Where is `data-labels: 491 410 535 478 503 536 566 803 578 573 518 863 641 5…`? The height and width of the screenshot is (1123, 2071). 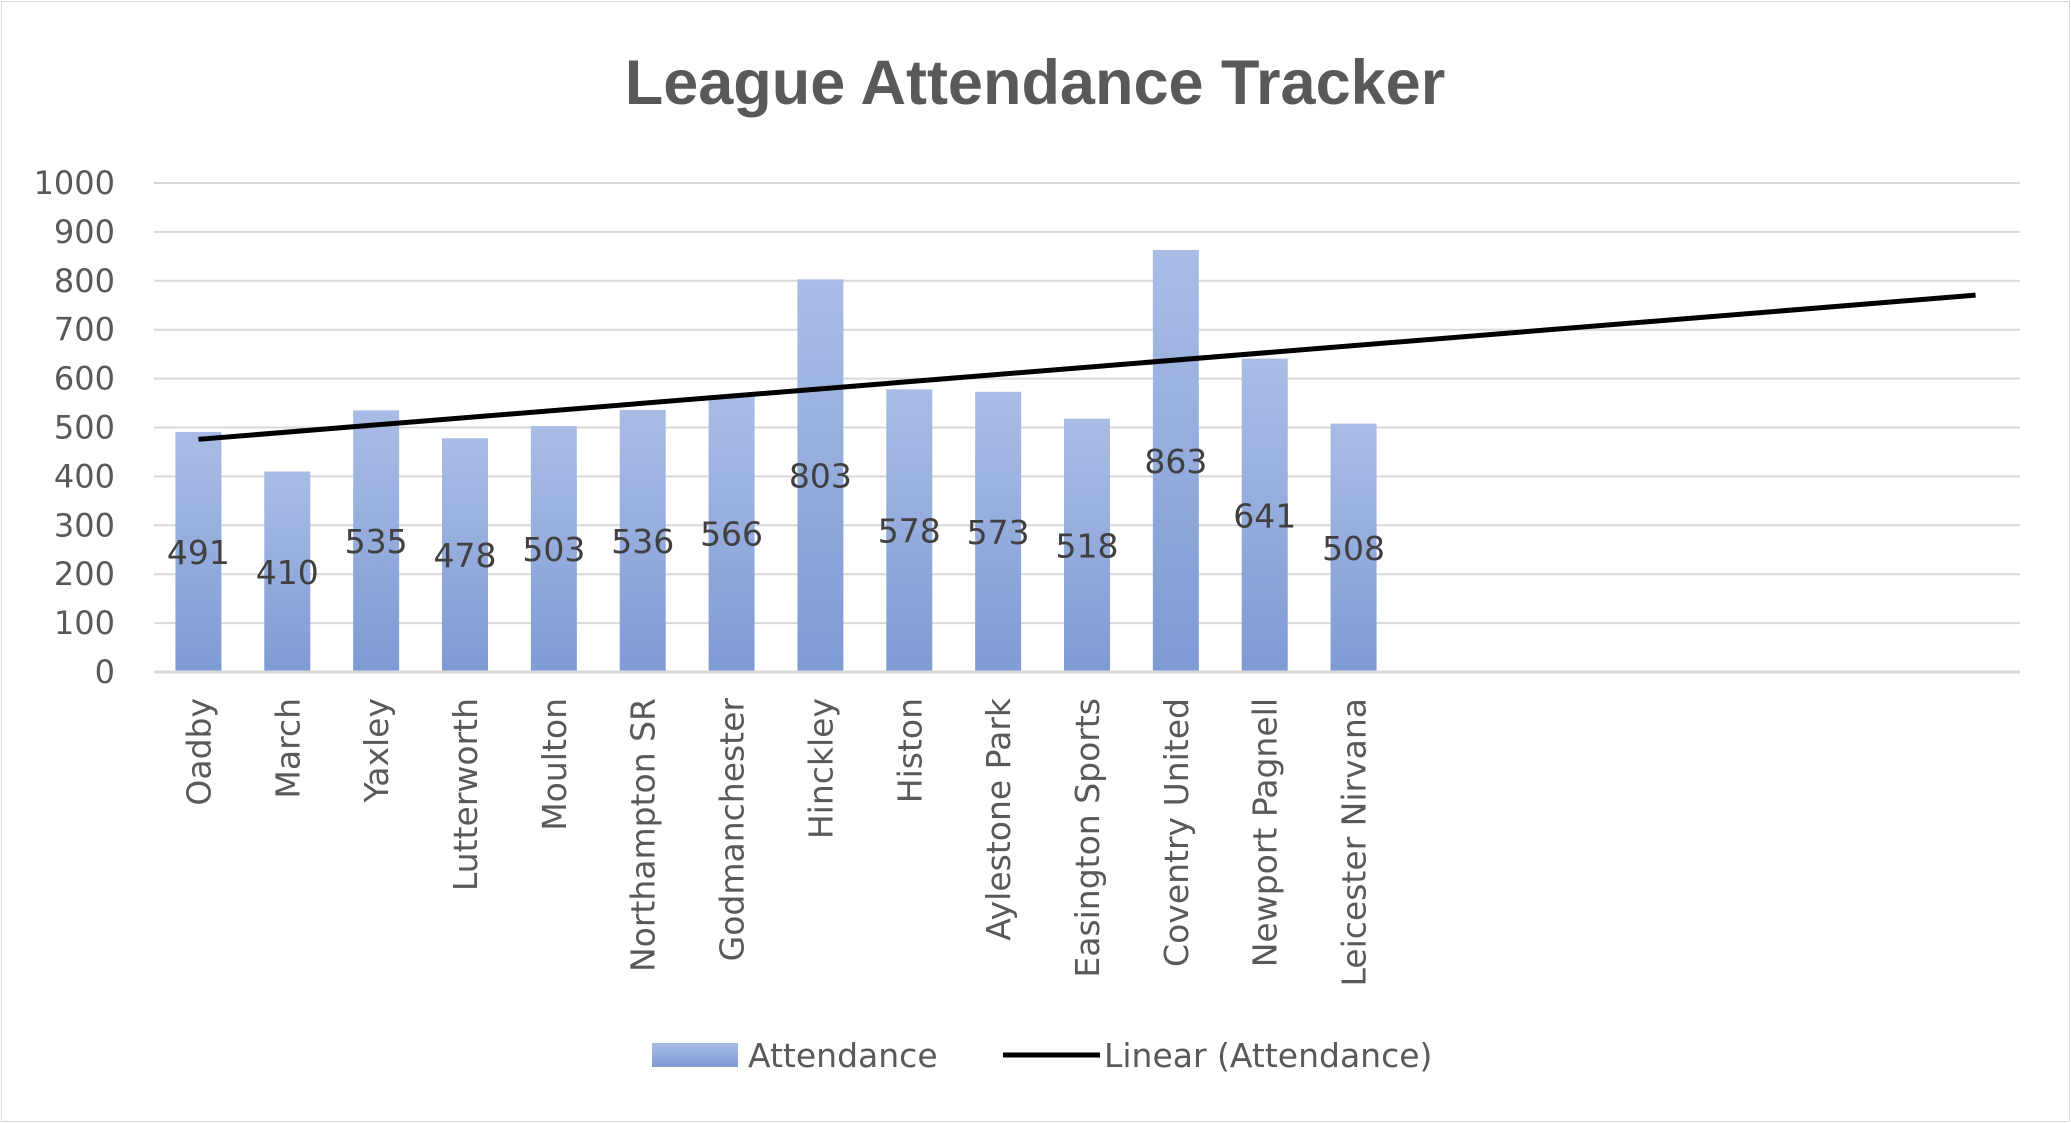
data-labels: 491 410 535 478 503 536 566 803 578 573 518 863 641 5… is located at coordinates (776, 517).